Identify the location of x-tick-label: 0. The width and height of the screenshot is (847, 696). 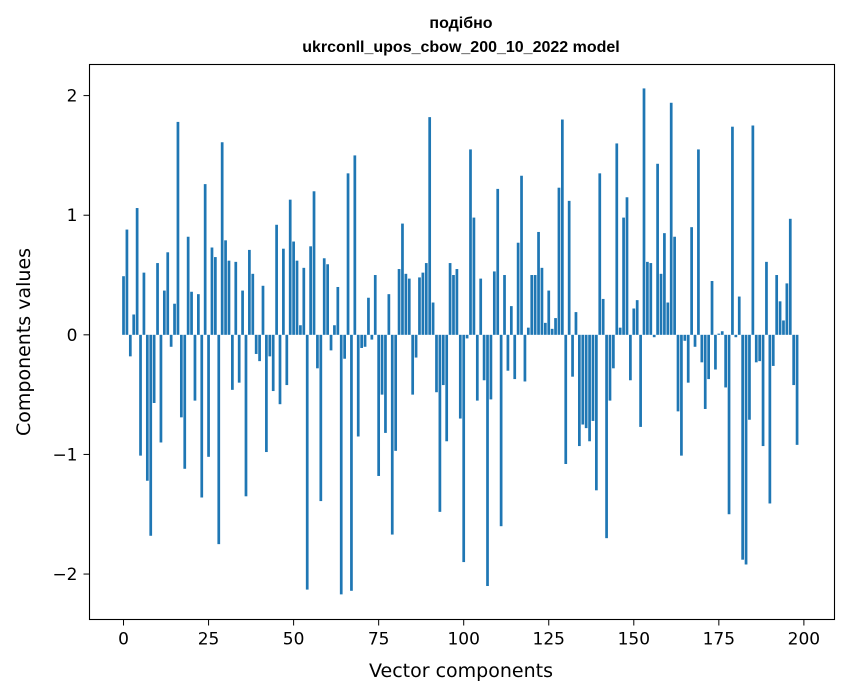
(123, 640).